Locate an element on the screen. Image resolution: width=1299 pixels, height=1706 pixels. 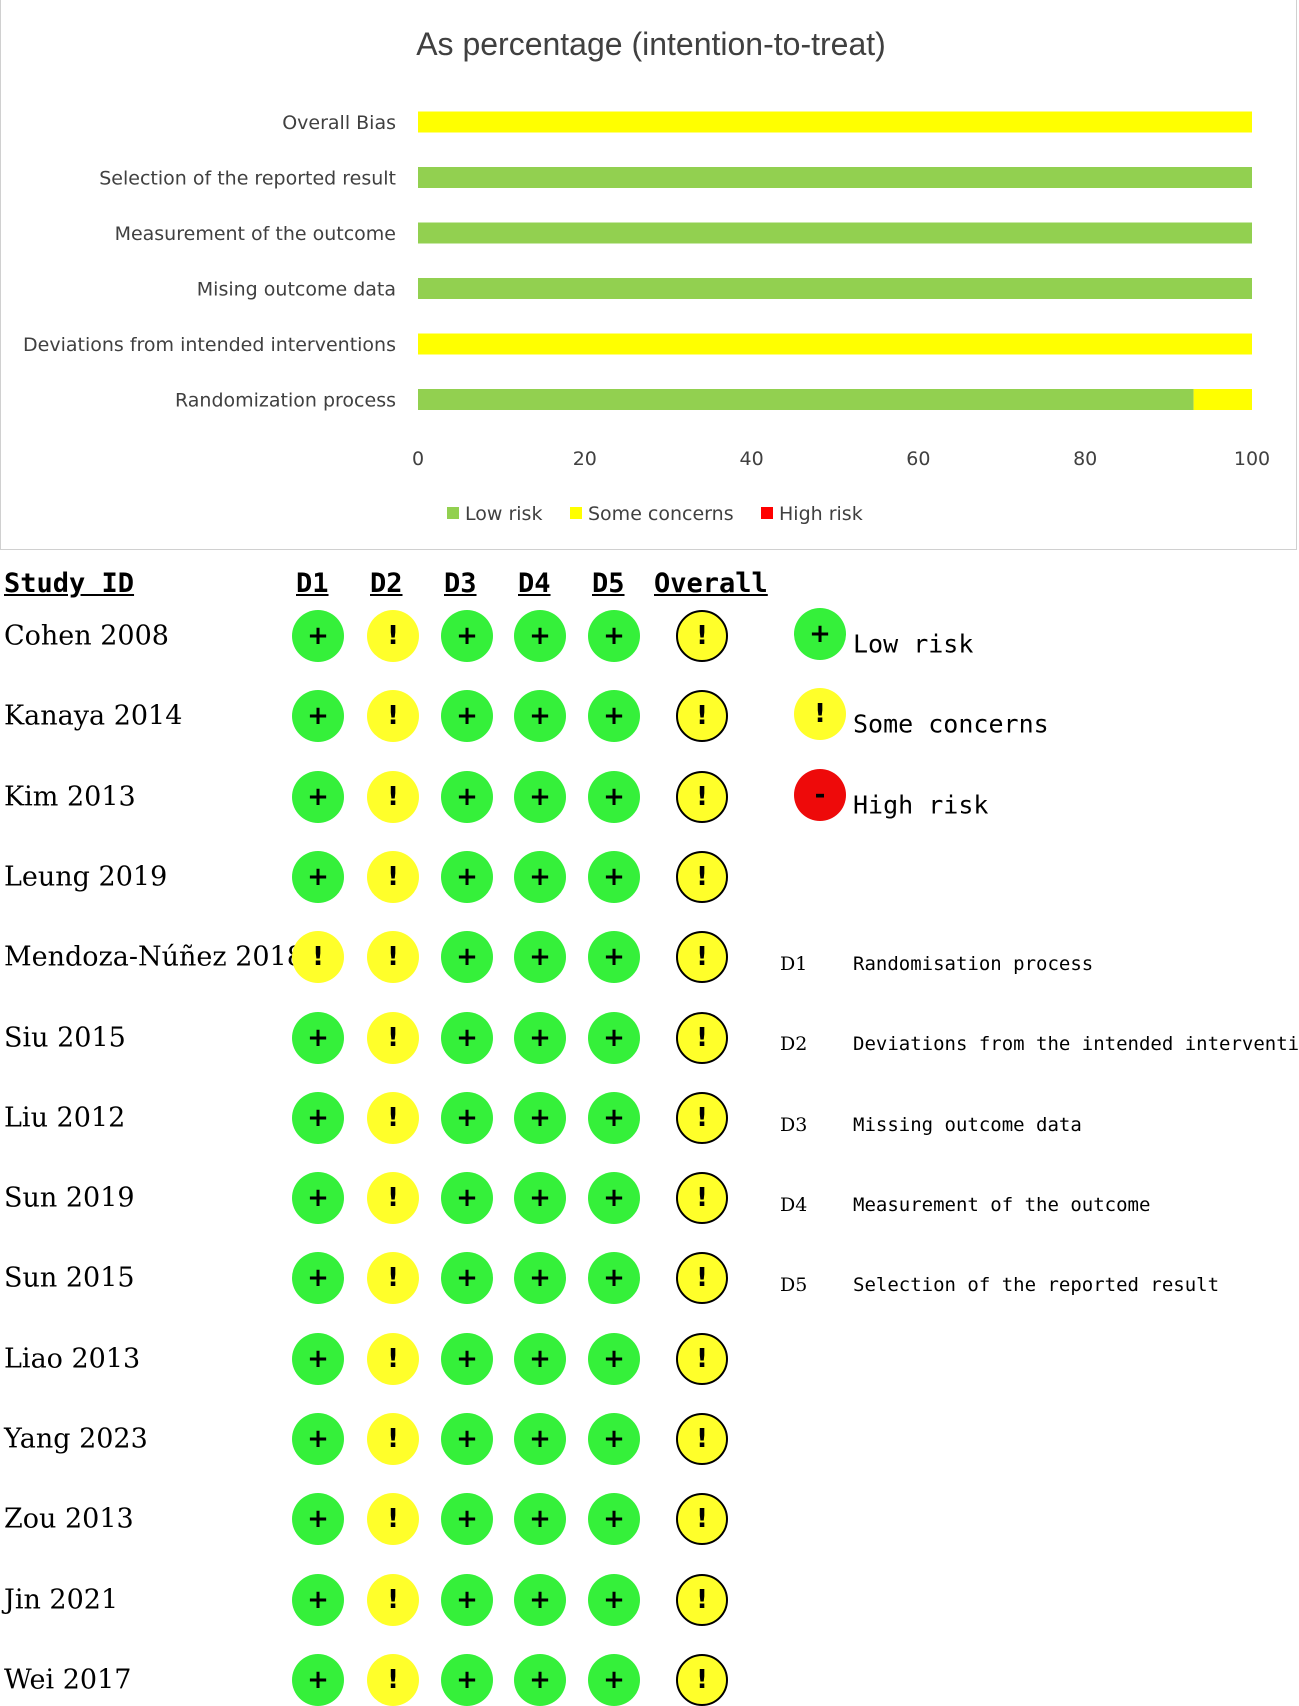
study-label: Yang 2023 is located at coordinates (76, 1439).